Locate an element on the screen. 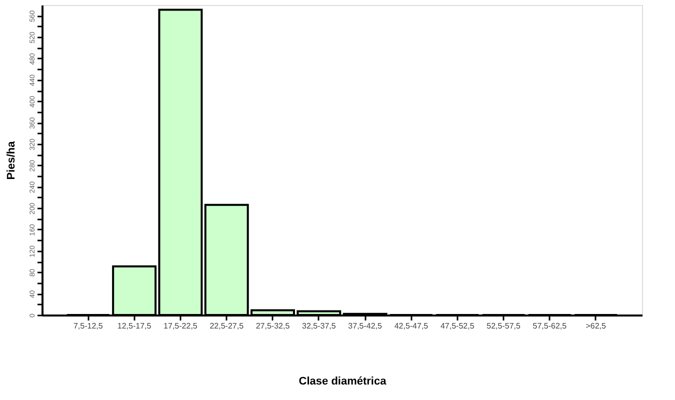 The image size is (675, 400). x-axis-title: Clase diamétrica is located at coordinates (343, 382).